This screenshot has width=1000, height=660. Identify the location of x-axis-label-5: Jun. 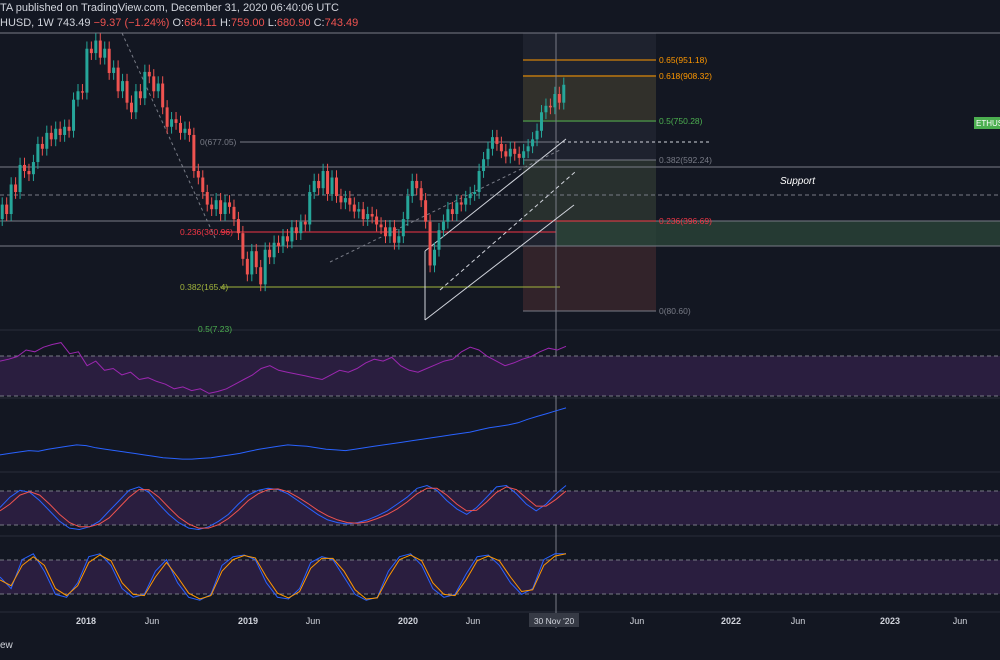
(473, 621).